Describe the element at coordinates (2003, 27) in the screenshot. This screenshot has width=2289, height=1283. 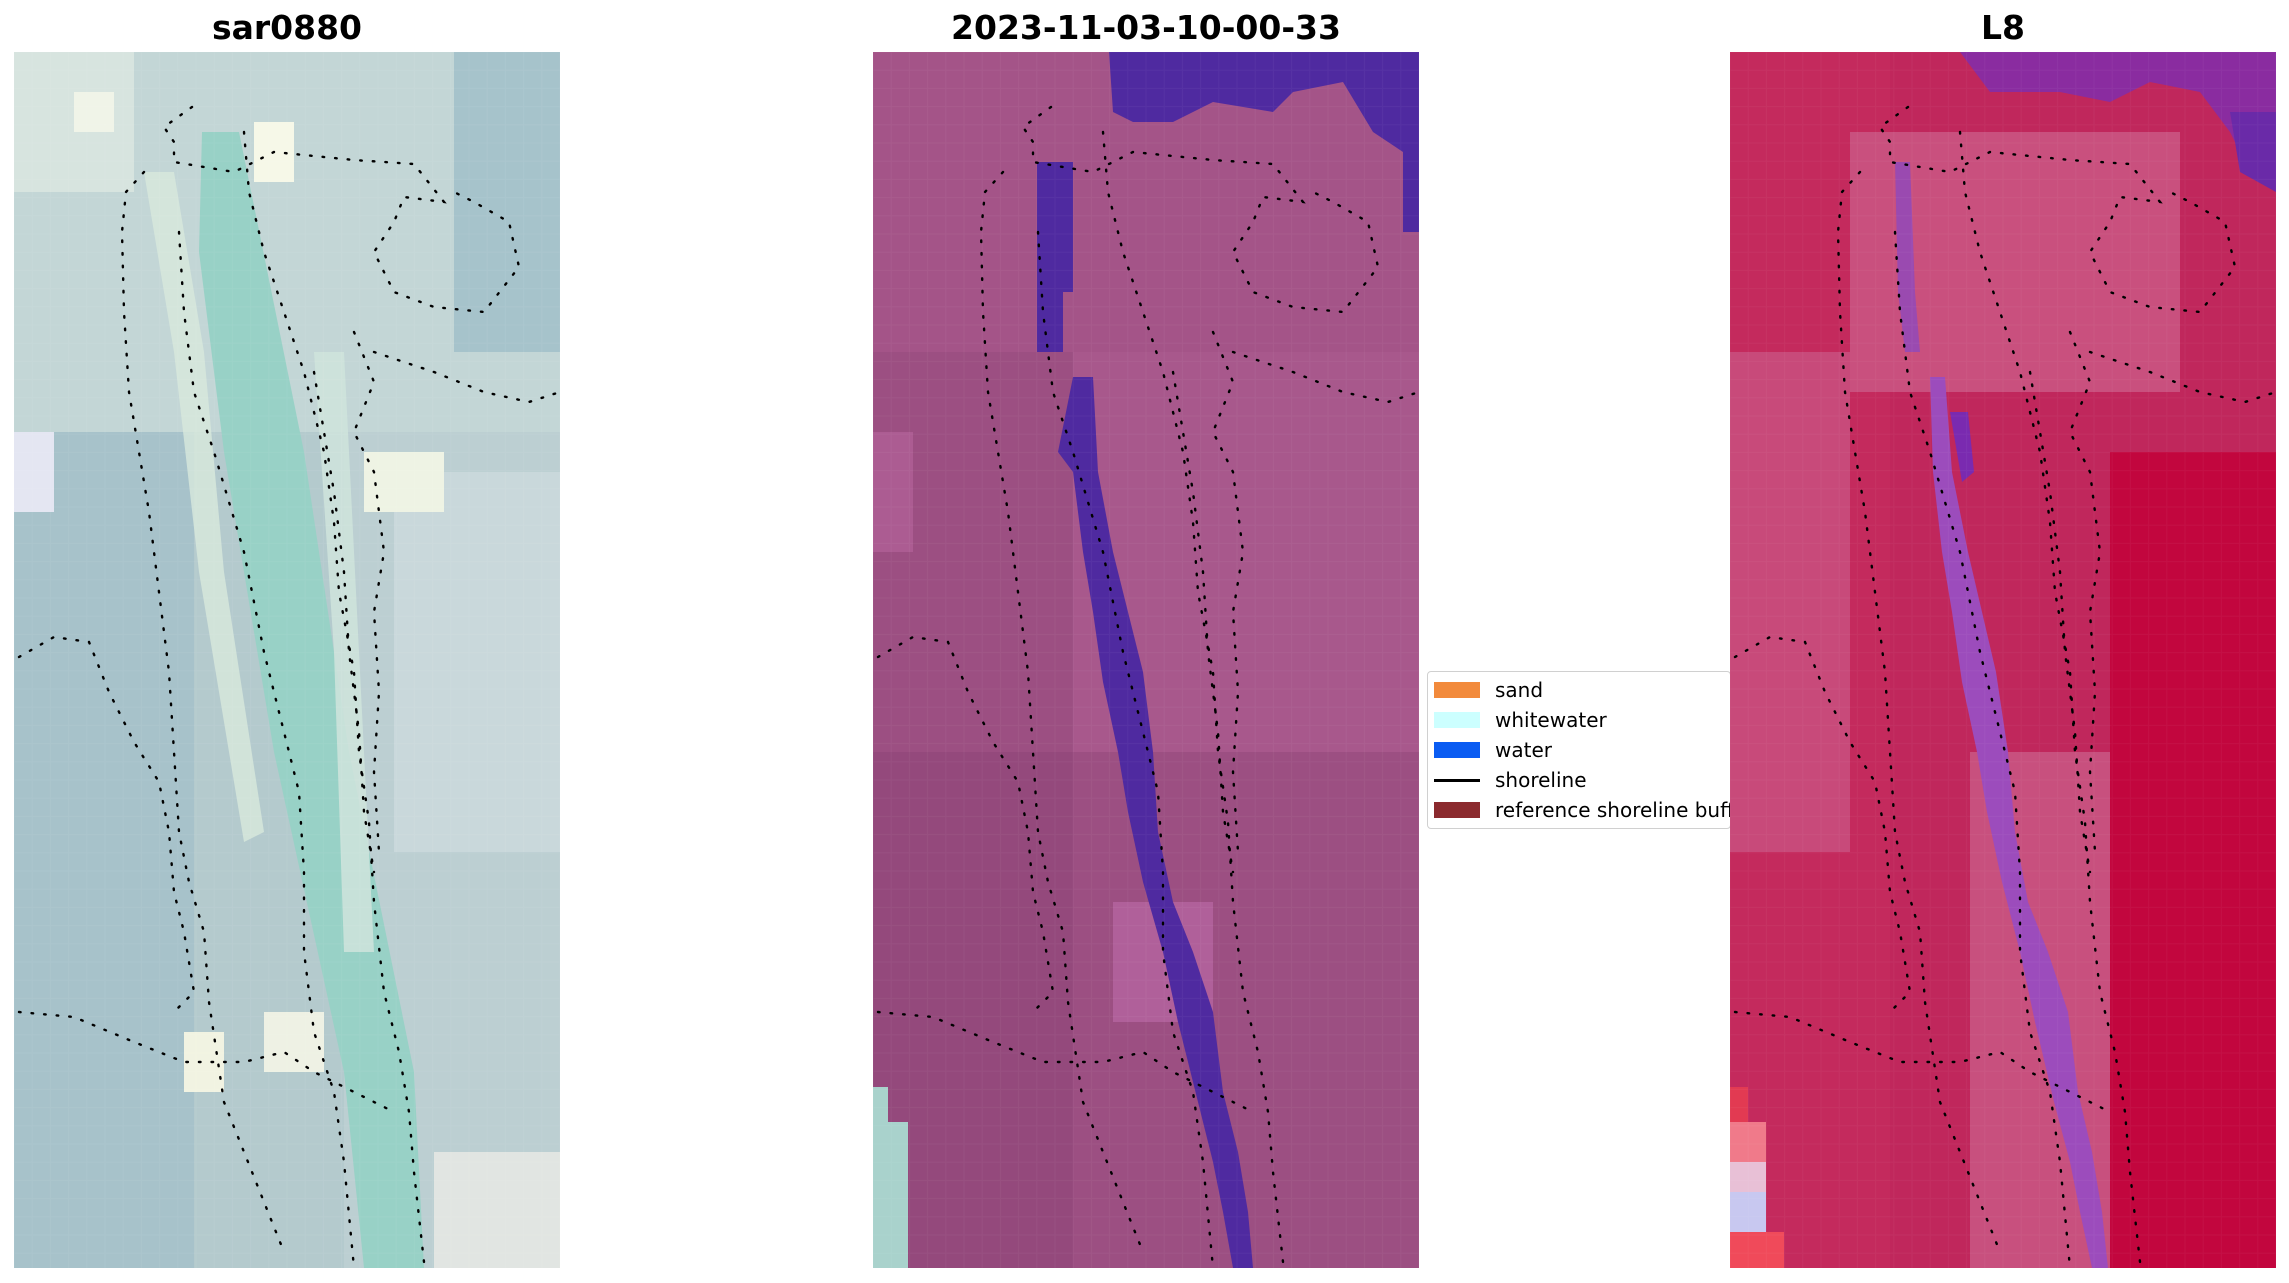
I see `panel-title-index: L8` at that location.